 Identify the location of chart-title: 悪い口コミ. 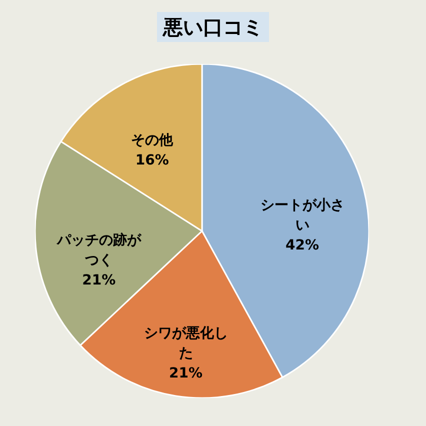
(213, 27).